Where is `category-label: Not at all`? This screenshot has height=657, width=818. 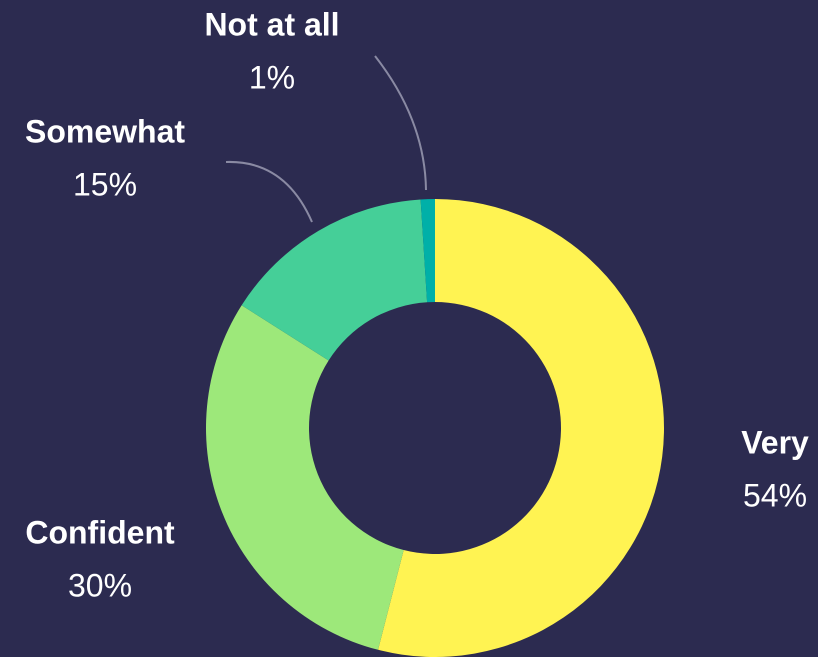
category-label: Not at all is located at coordinates (271, 24).